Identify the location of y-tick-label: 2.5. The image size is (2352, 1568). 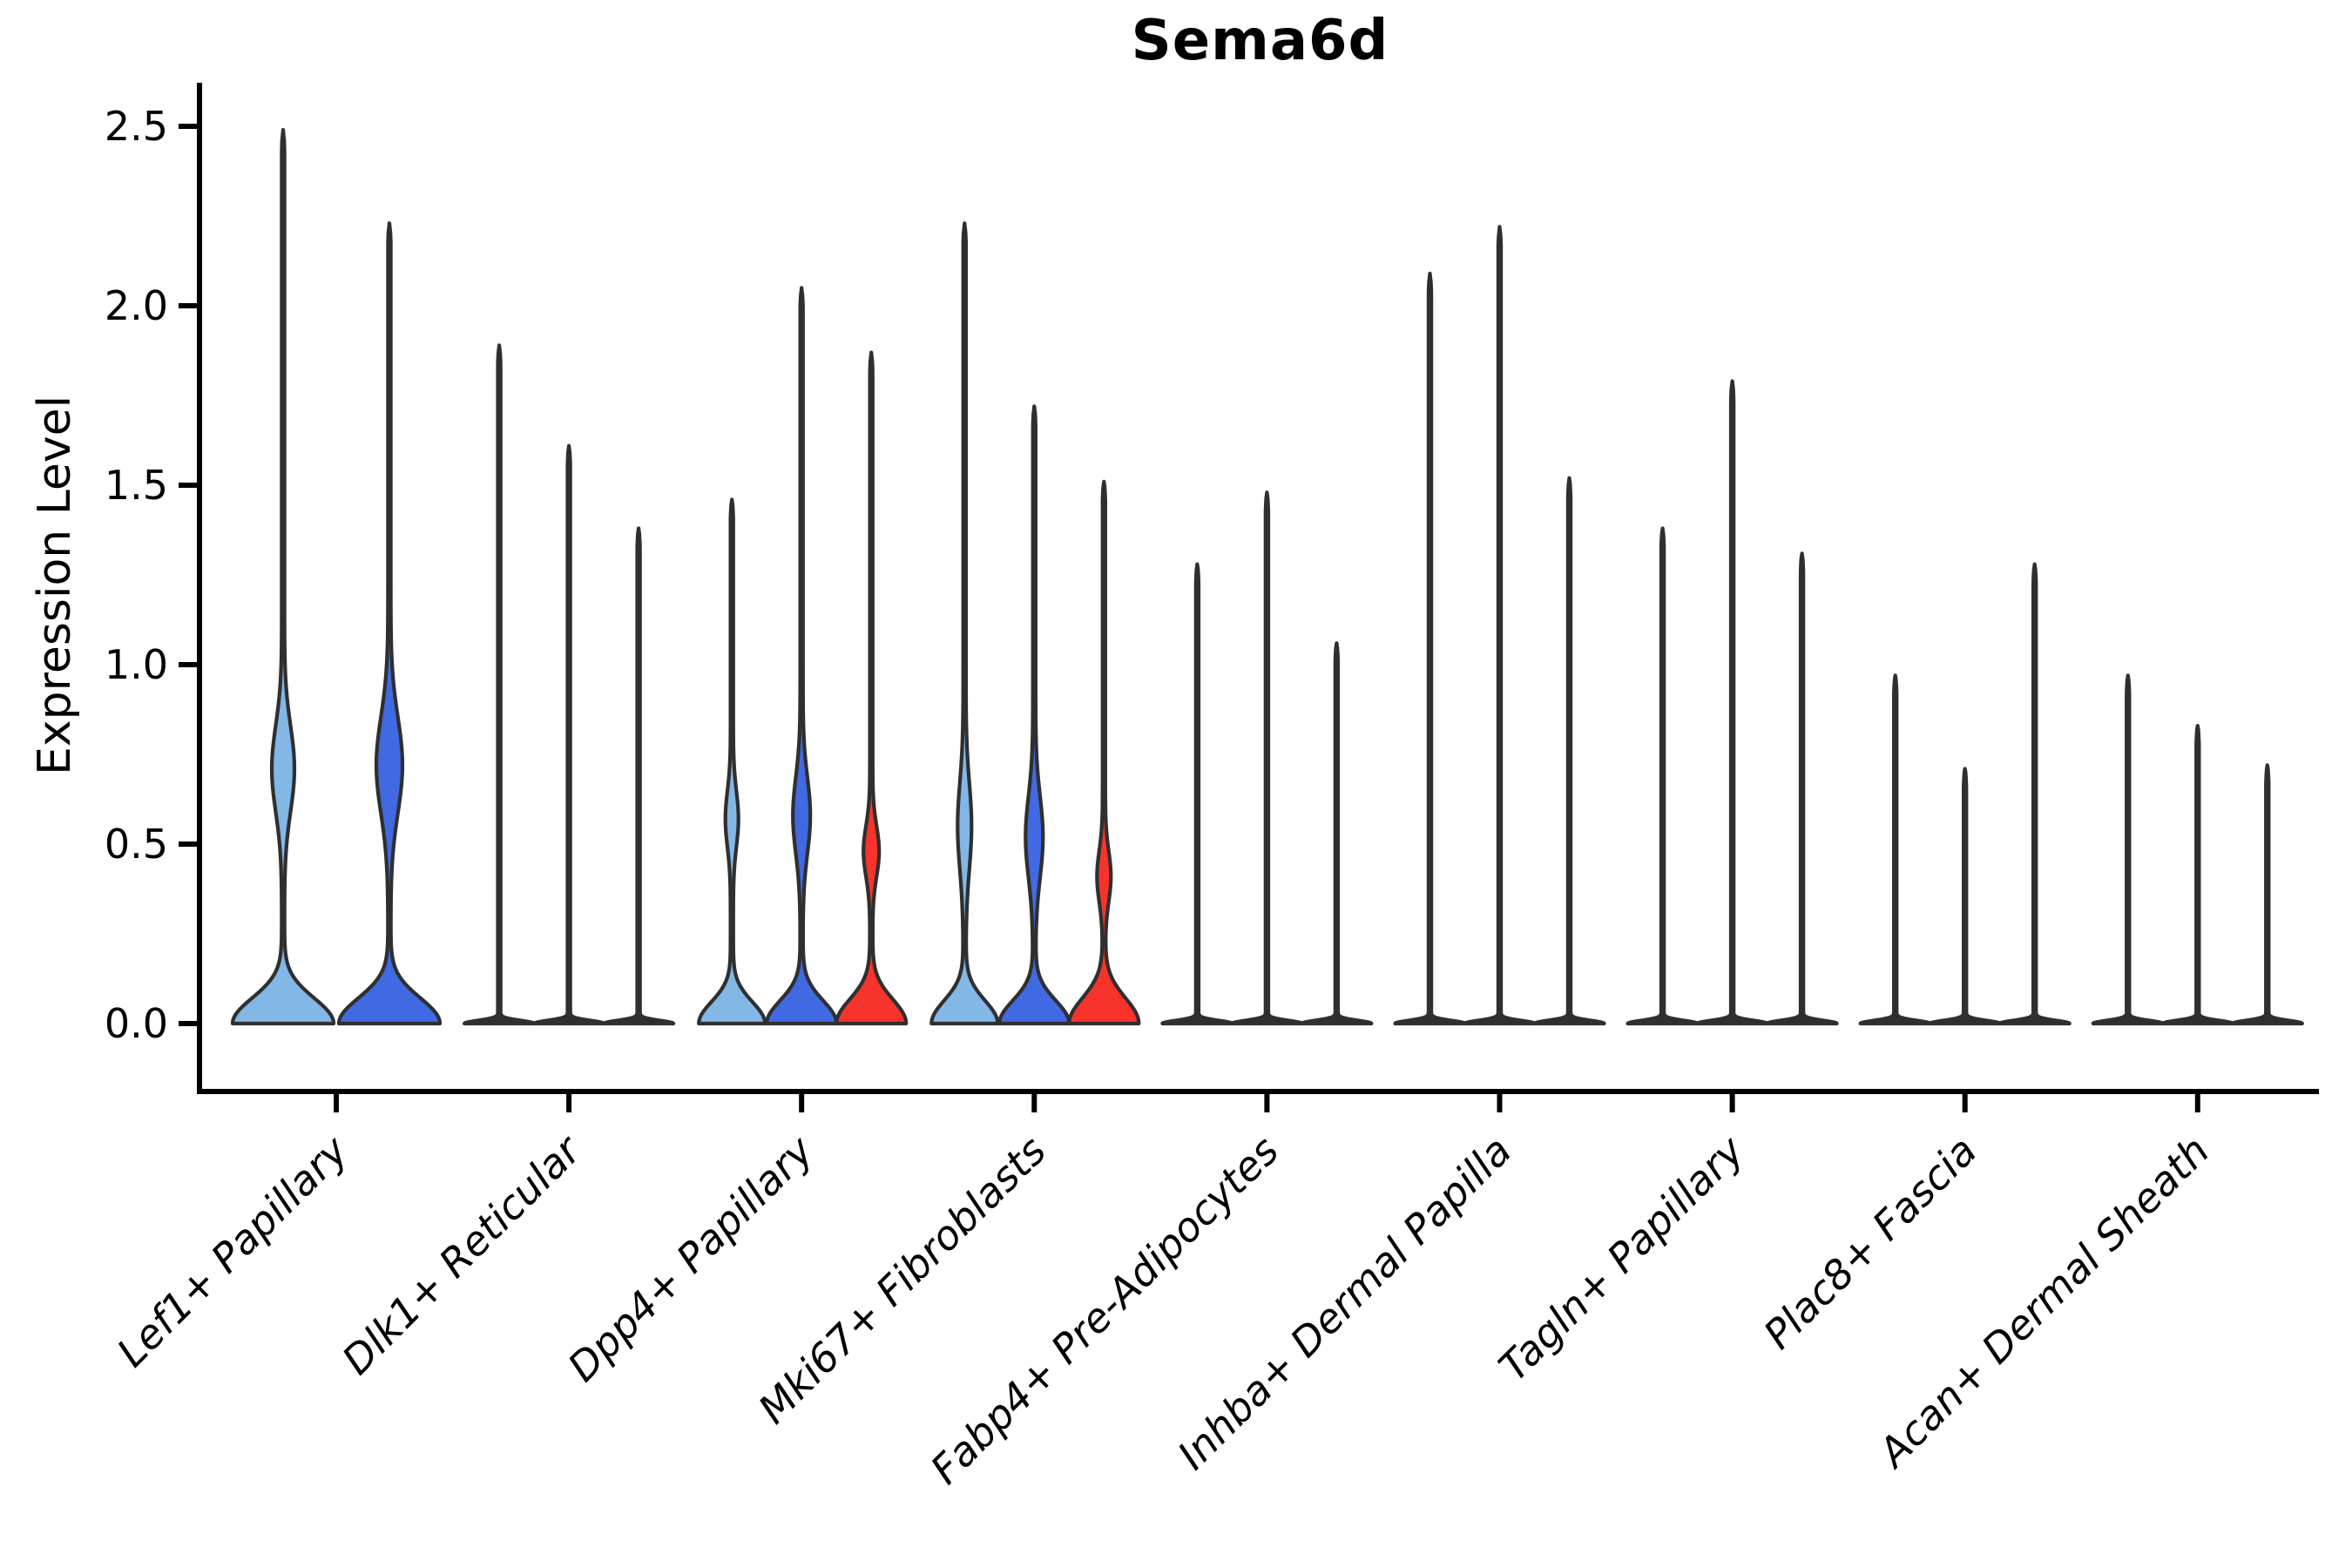
(136, 126).